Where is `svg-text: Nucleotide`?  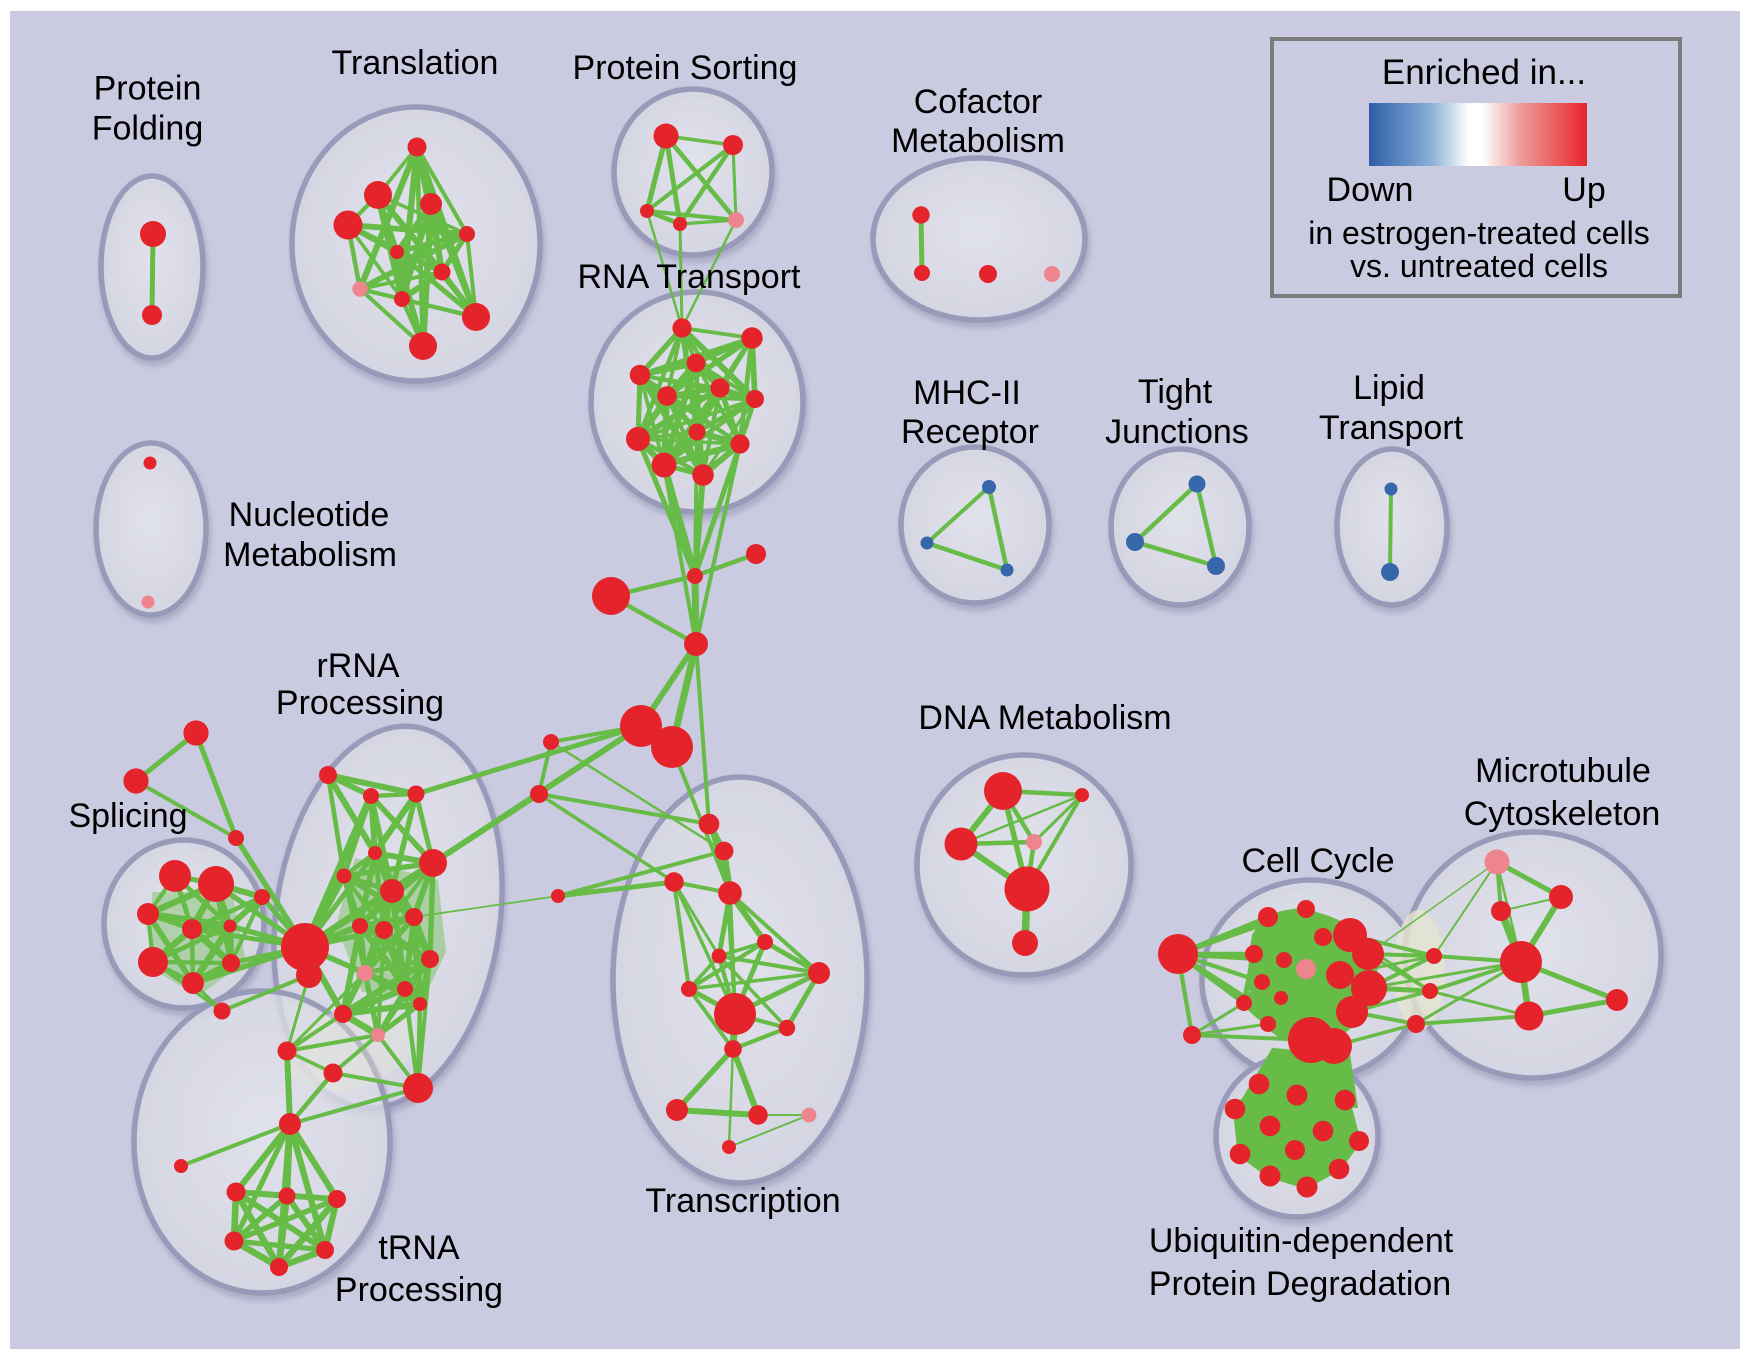 svg-text: Nucleotide is located at coordinates (309, 515).